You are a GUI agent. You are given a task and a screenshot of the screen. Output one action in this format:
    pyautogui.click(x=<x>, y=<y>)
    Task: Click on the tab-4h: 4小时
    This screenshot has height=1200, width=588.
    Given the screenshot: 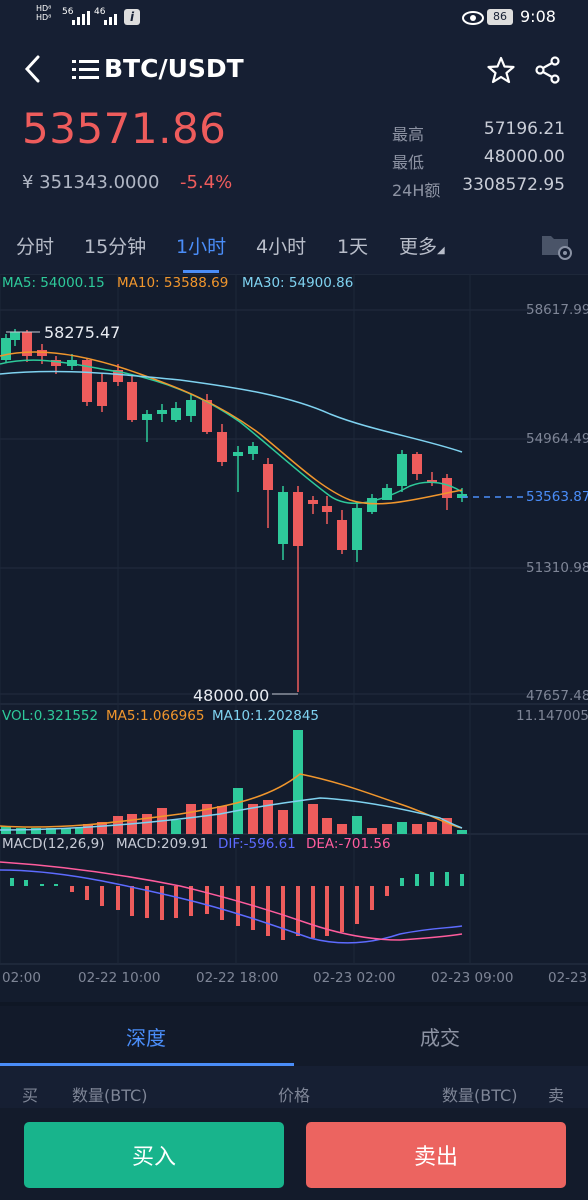 What is the action you would take?
    pyautogui.click(x=281, y=247)
    